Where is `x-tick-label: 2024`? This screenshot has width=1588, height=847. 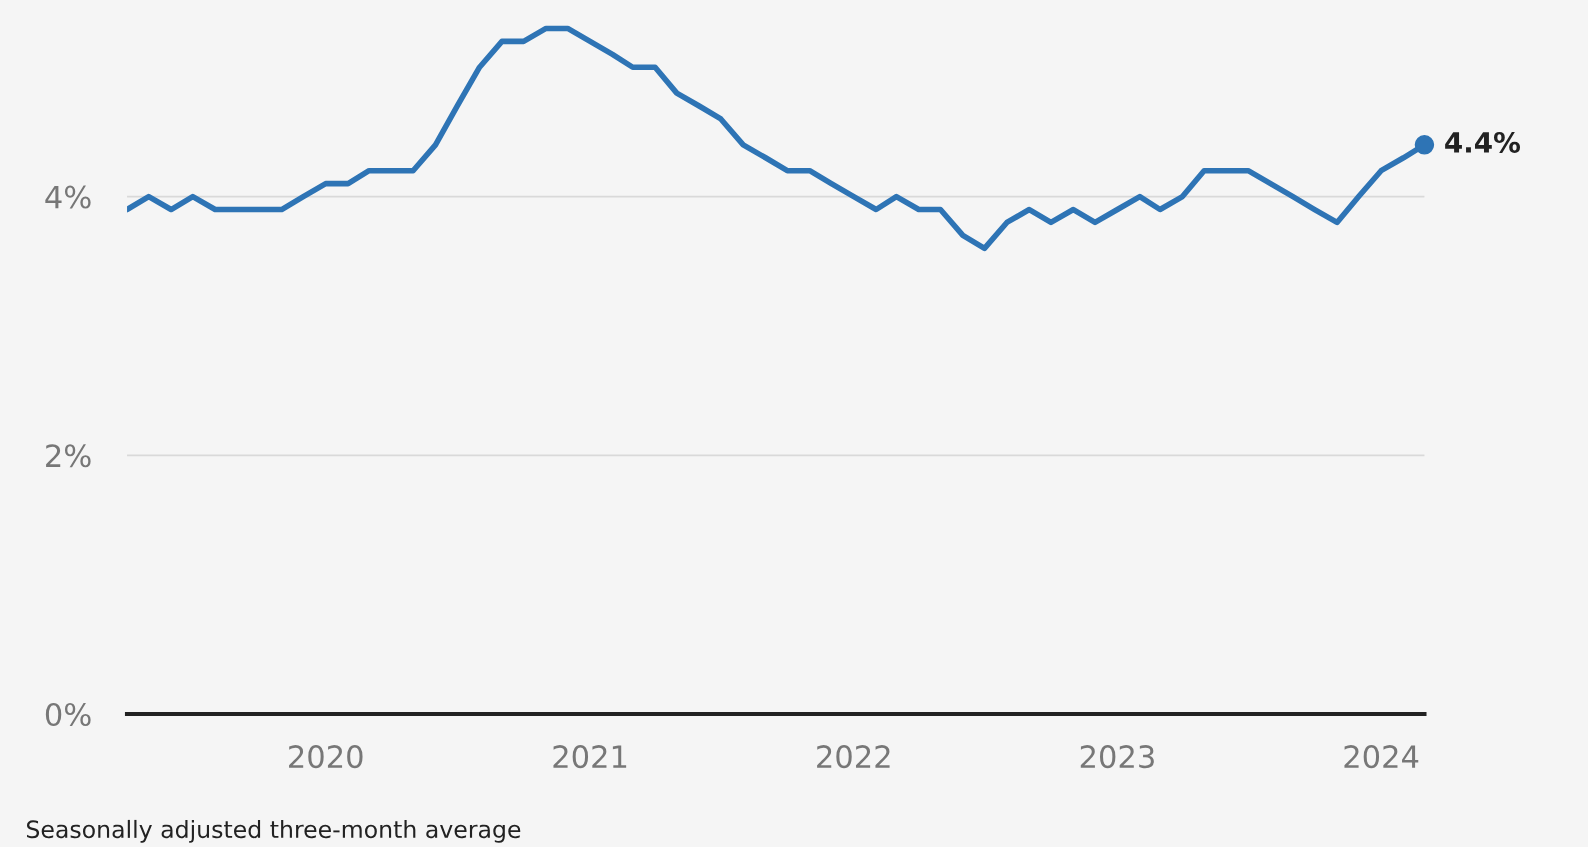 x-tick-label: 2024 is located at coordinates (1381, 757).